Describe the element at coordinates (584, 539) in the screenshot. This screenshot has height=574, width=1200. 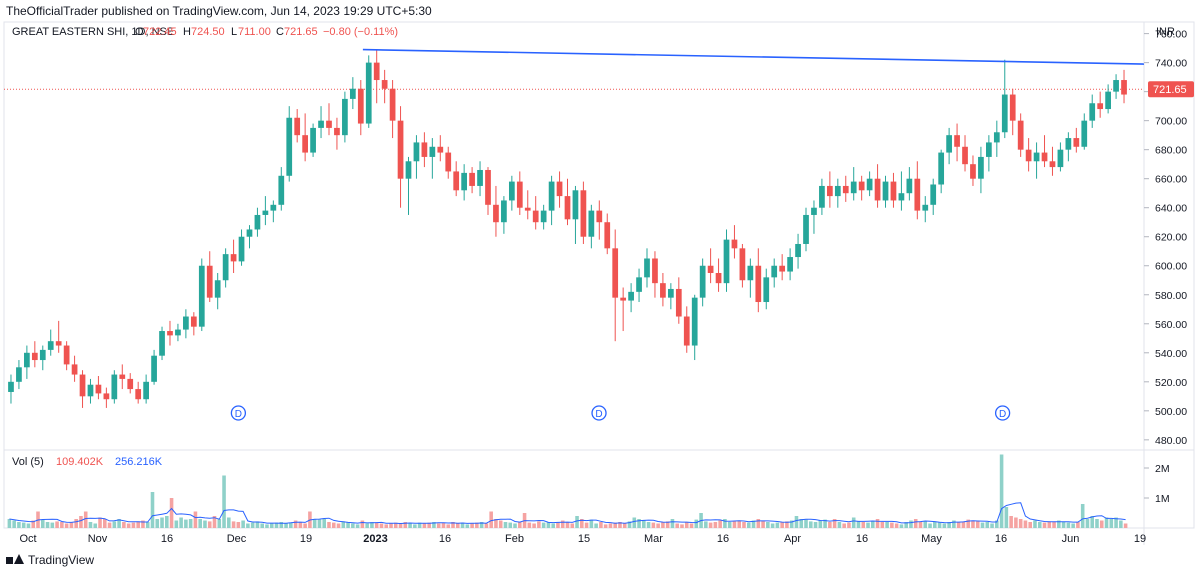
I see `time-tick-label: 15` at that location.